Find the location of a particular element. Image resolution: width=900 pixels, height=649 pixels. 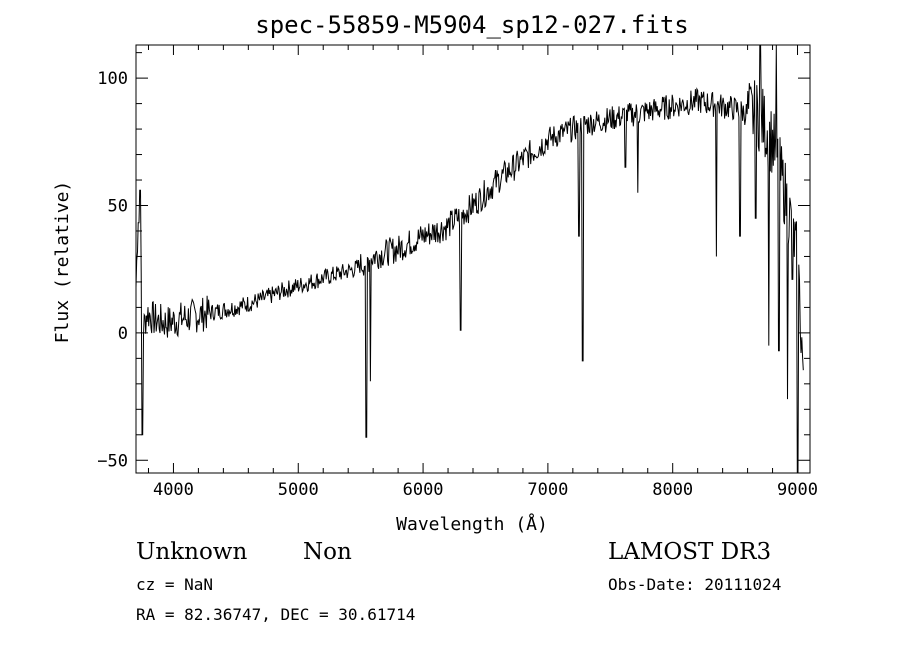

x-axis-label: Wavelength (Å) is located at coordinates (472, 524).